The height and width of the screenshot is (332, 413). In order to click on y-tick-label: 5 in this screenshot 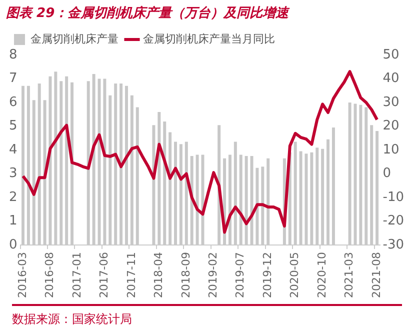, I will do `click(13, 126)`.